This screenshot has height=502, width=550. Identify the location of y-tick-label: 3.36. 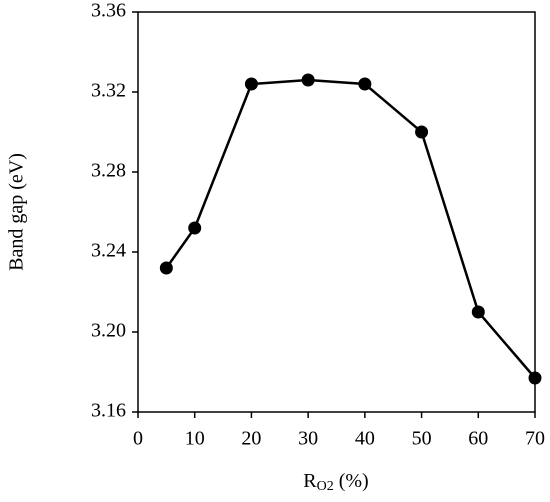
(108, 11).